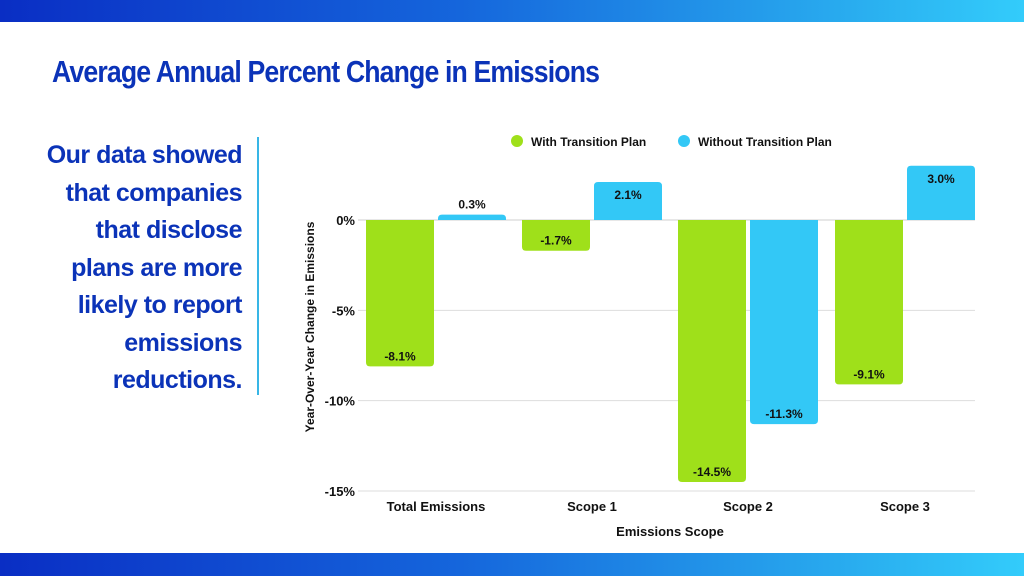  I want to click on x-axis-label: Emissions Scope, so click(670, 531).